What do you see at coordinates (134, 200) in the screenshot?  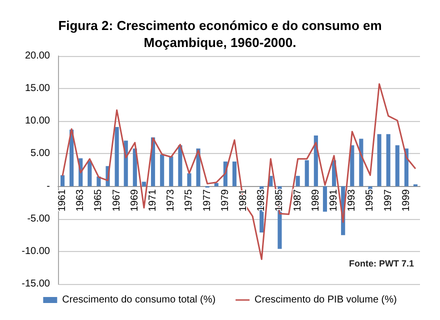 I see `x-tick-label: 1969` at bounding box center [134, 200].